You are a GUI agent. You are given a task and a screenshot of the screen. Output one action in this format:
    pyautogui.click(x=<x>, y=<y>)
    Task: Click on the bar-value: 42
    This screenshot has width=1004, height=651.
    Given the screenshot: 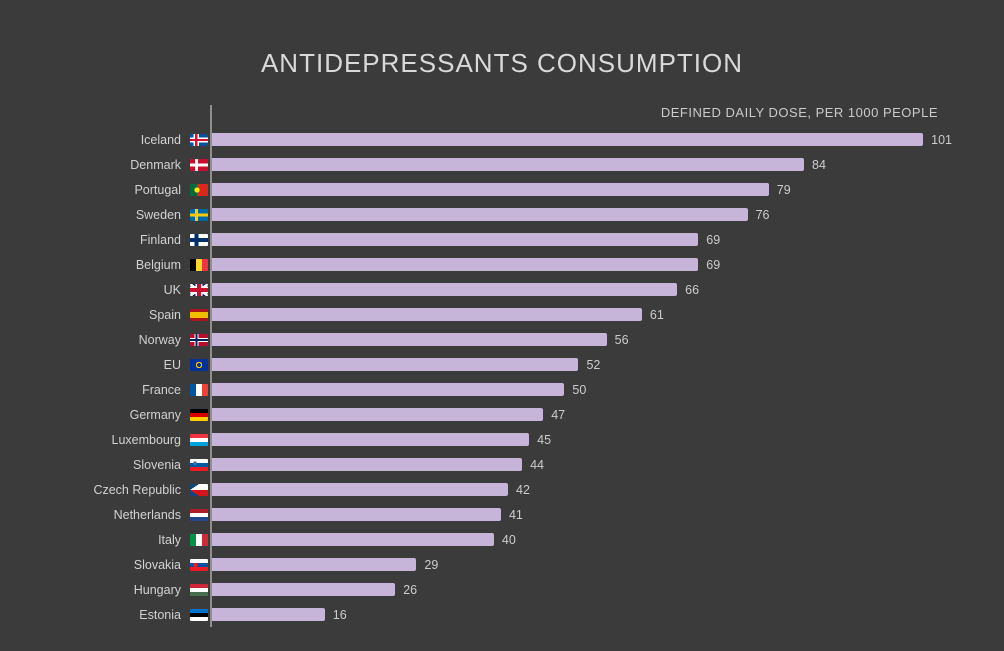 What is the action you would take?
    pyautogui.click(x=523, y=489)
    